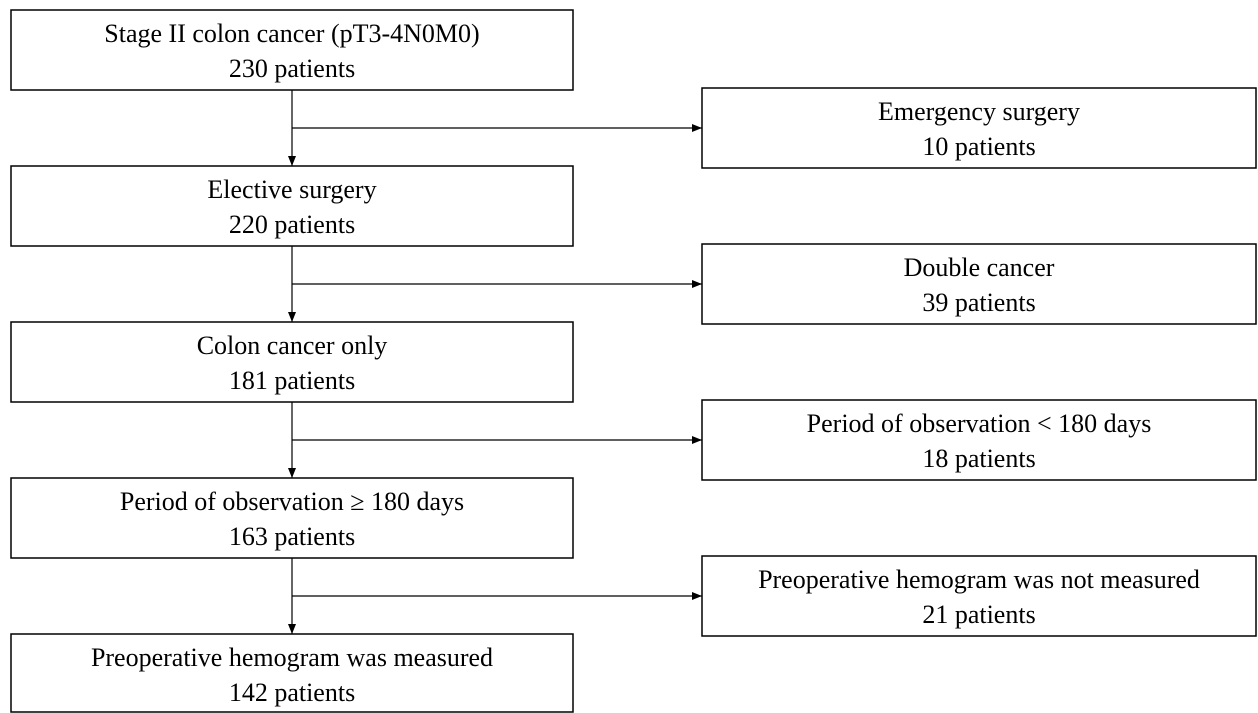  Describe the element at coordinates (978, 458) in the screenshot. I see `excluded-text: 18 patients` at that location.